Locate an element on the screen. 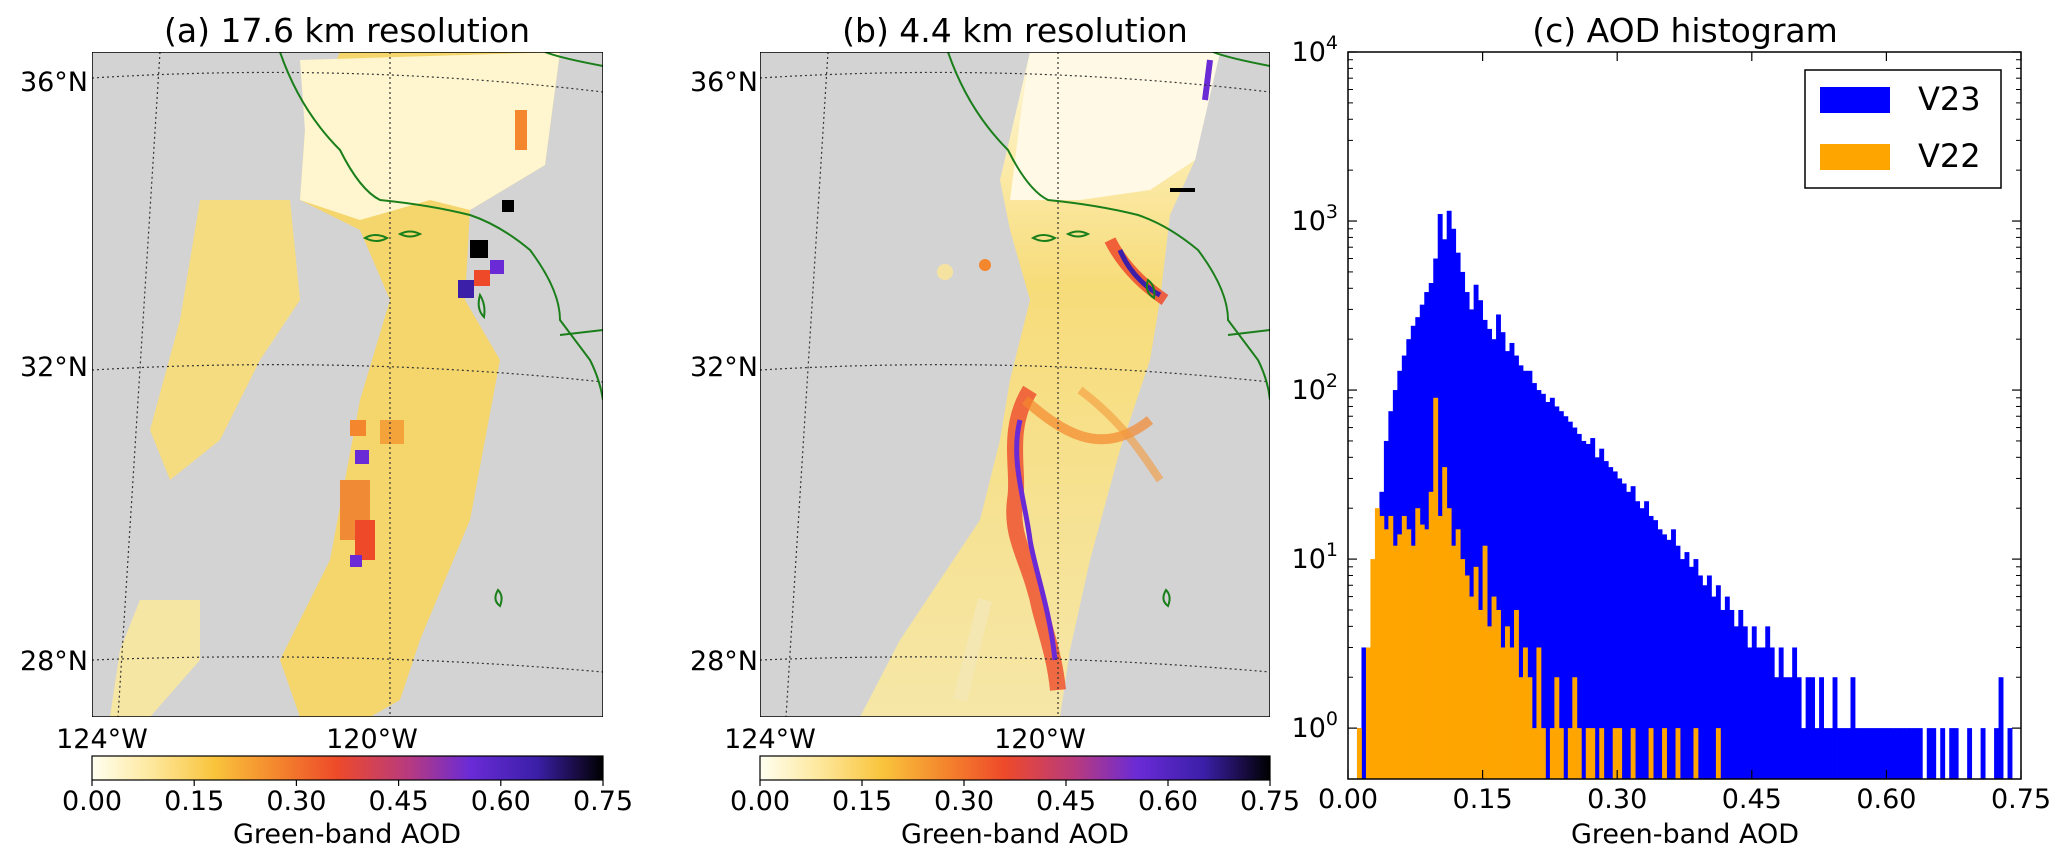 Image resolution: width=2067 pixels, height=861 pixels. panel-b-colorbar-ticks: 0.00 0.15 0.30 0.45 0.60 0.75 is located at coordinates (1015, 798).